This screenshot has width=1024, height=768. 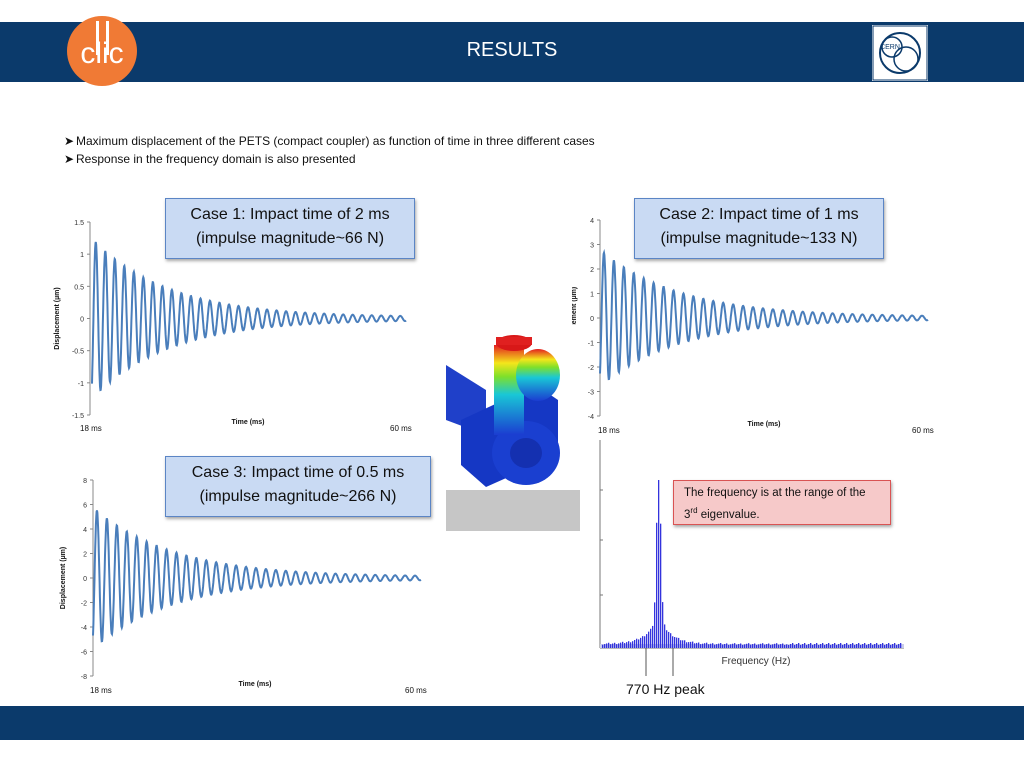 I want to click on pets-fem-model-image, so click(x=513, y=428).